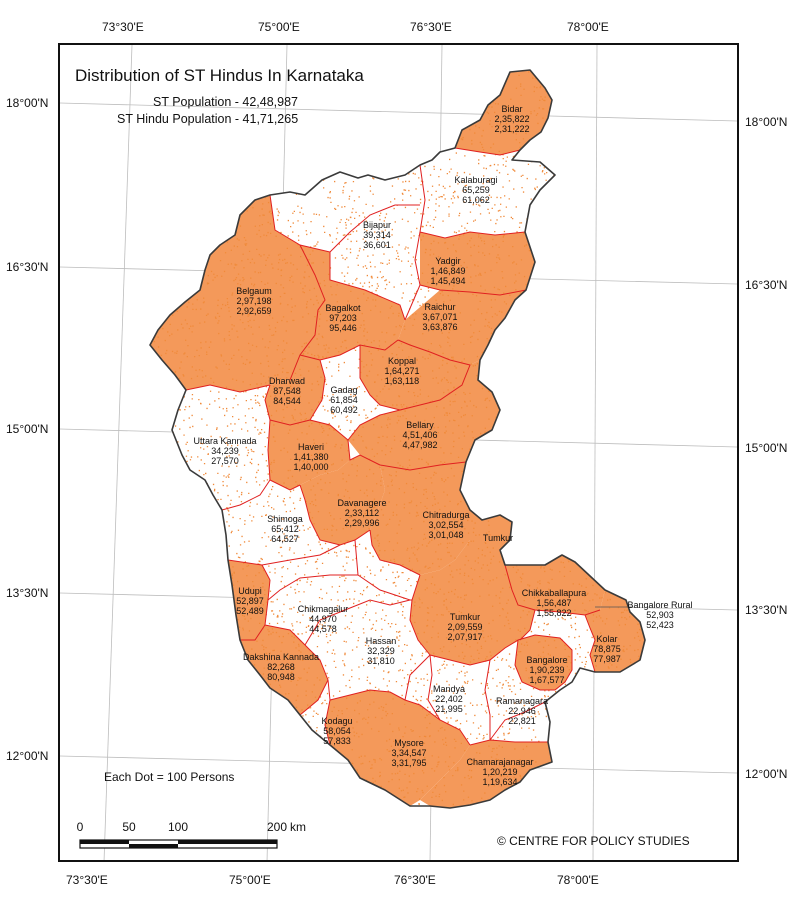  What do you see at coordinates (419, 435) in the screenshot?
I see `district-label-bellary: Bellary 4,51,406 4,47,982` at bounding box center [419, 435].